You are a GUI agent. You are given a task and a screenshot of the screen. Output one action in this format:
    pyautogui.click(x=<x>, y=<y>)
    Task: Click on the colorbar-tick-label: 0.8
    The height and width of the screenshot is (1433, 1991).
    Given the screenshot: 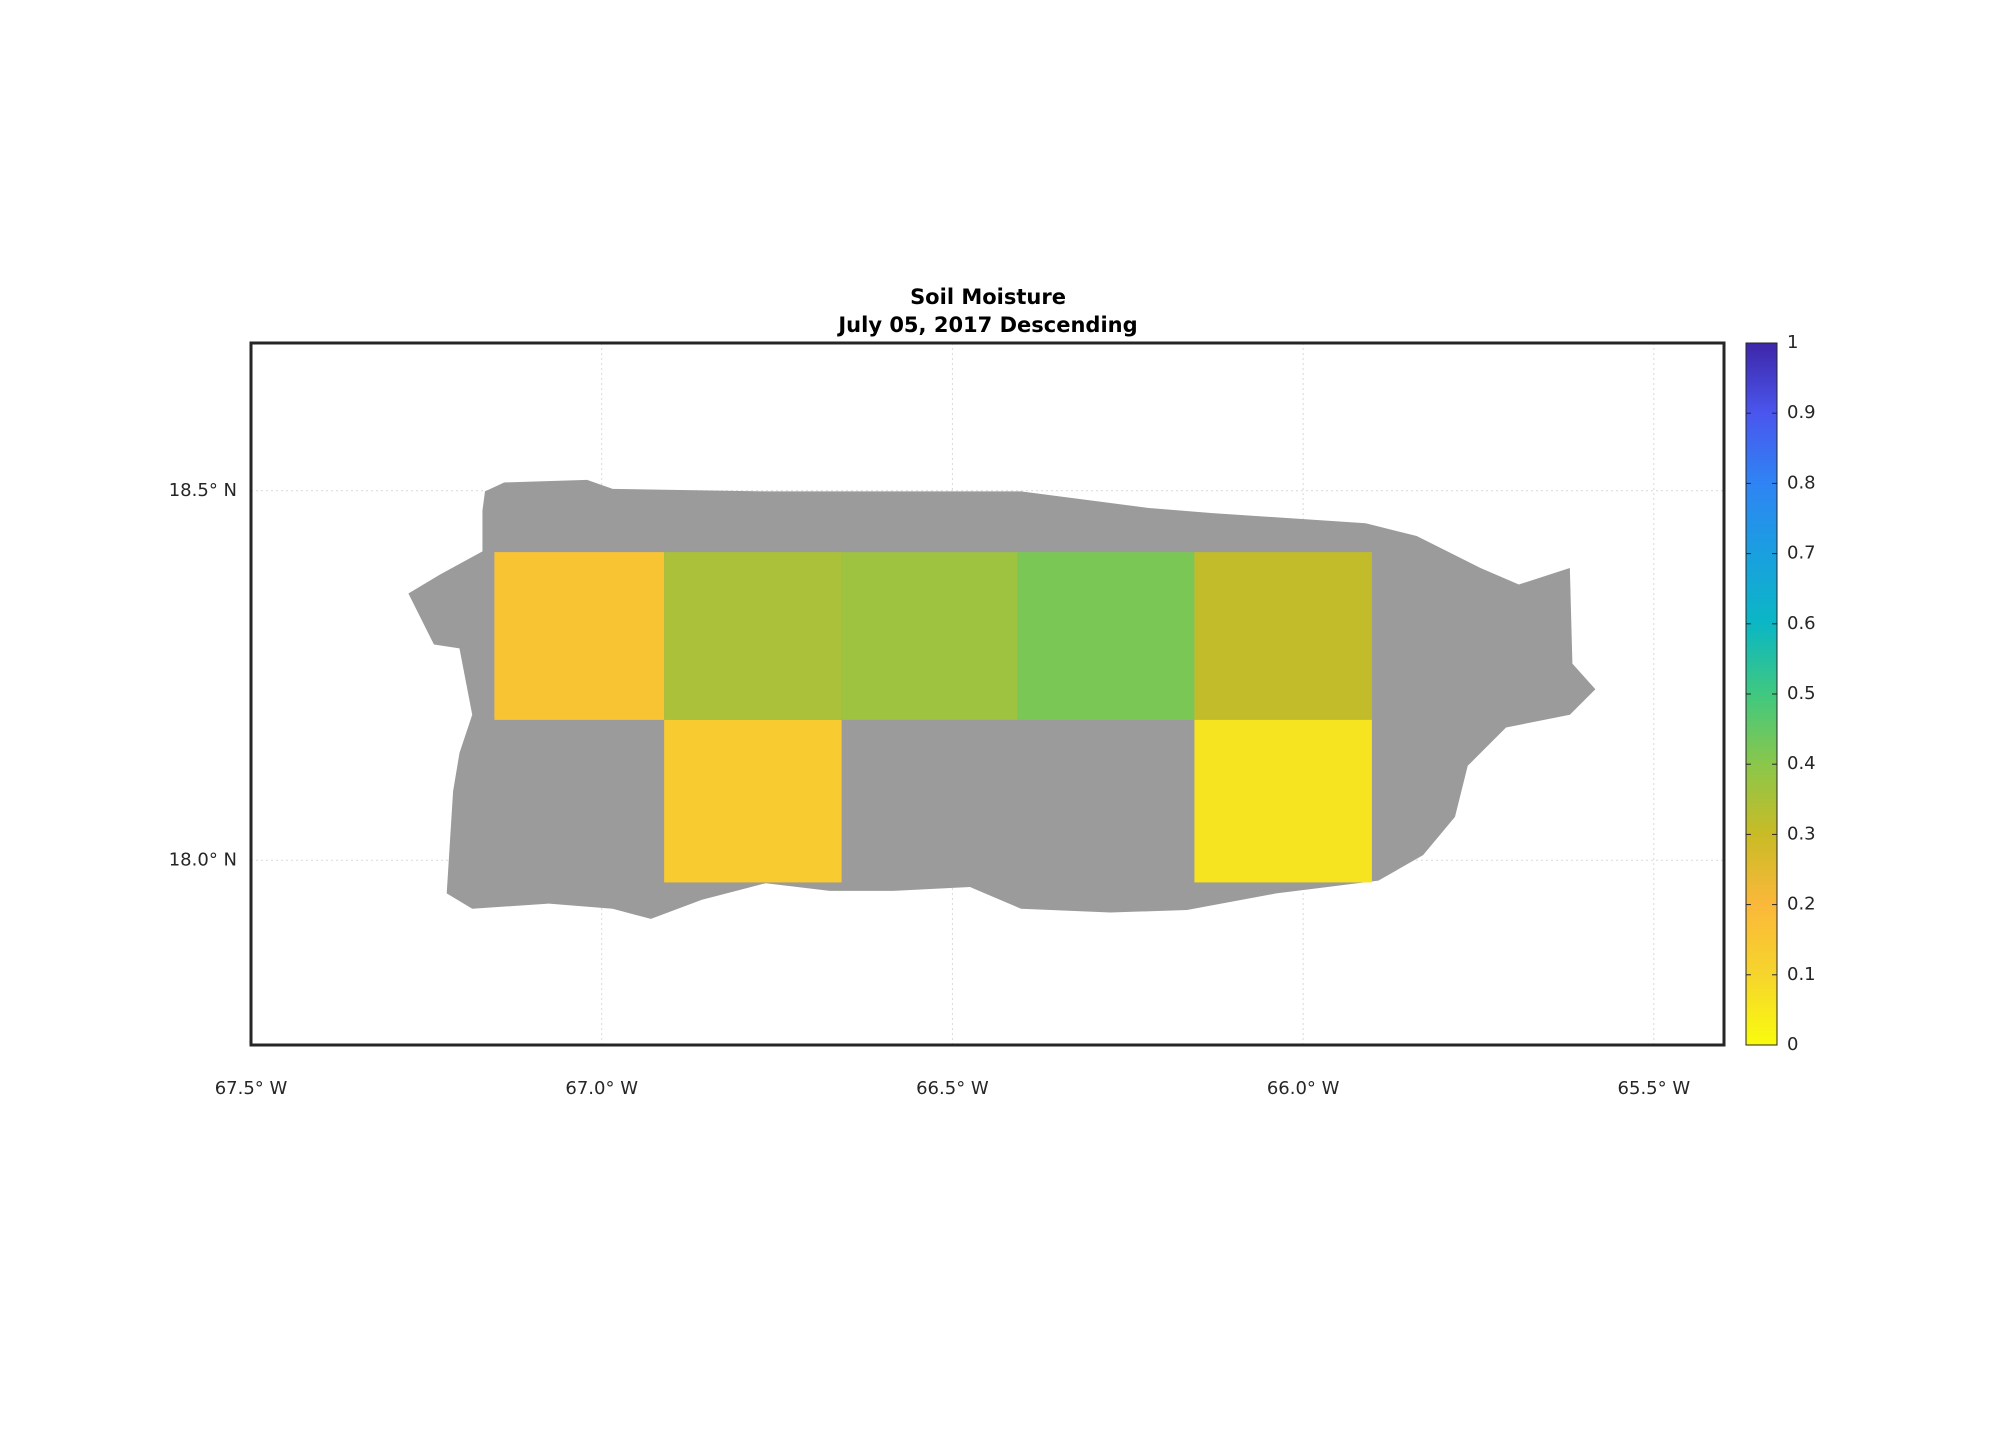 What is the action you would take?
    pyautogui.click(x=1801, y=482)
    